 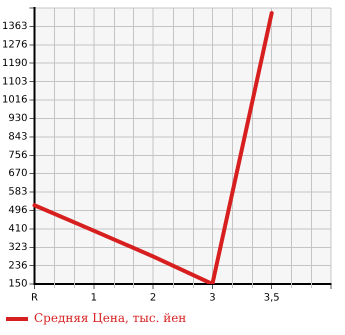 What do you see at coordinates (93, 298) in the screenshot?
I see `x-tick-label: 1` at bounding box center [93, 298].